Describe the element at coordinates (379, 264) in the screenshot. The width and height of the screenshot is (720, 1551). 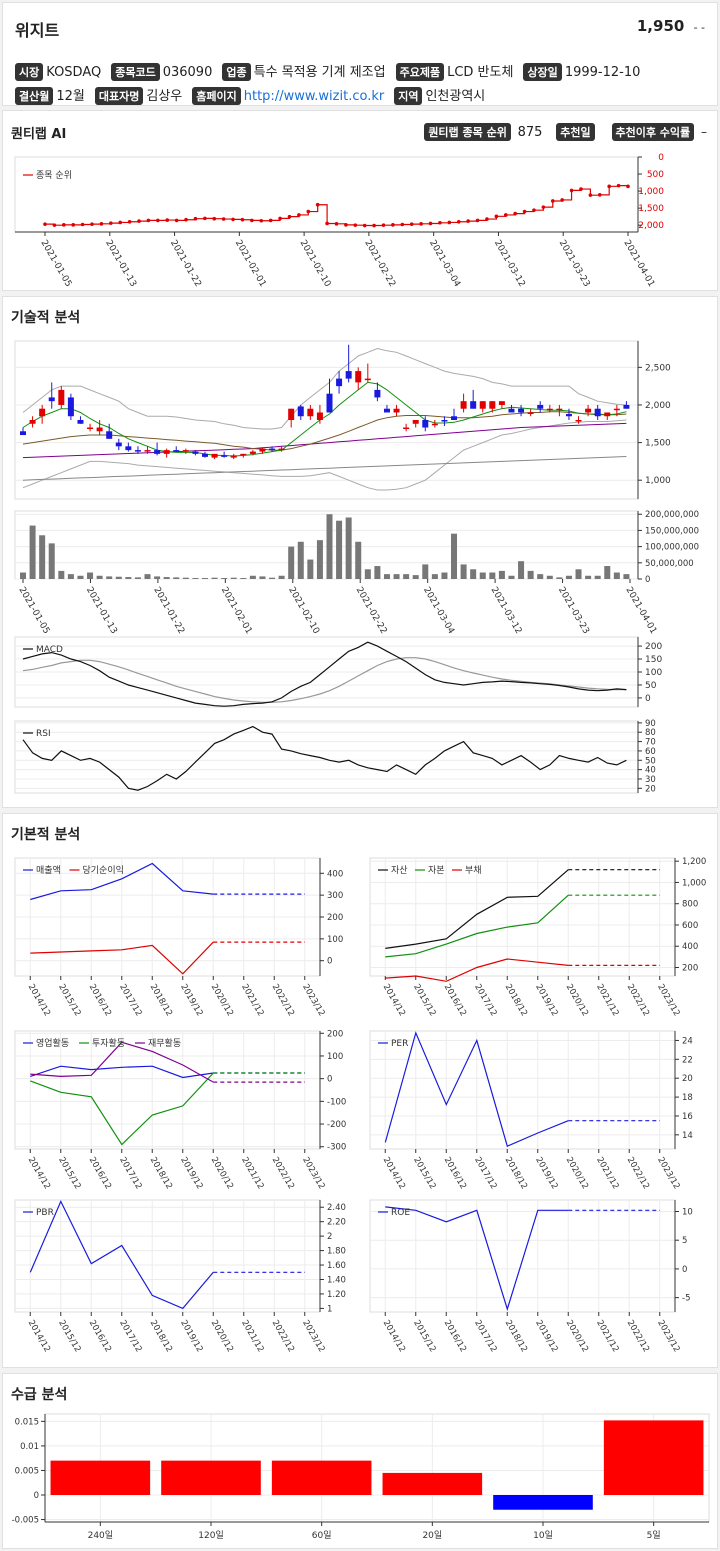
I see `x-tick-label: 2021-02-22` at that location.